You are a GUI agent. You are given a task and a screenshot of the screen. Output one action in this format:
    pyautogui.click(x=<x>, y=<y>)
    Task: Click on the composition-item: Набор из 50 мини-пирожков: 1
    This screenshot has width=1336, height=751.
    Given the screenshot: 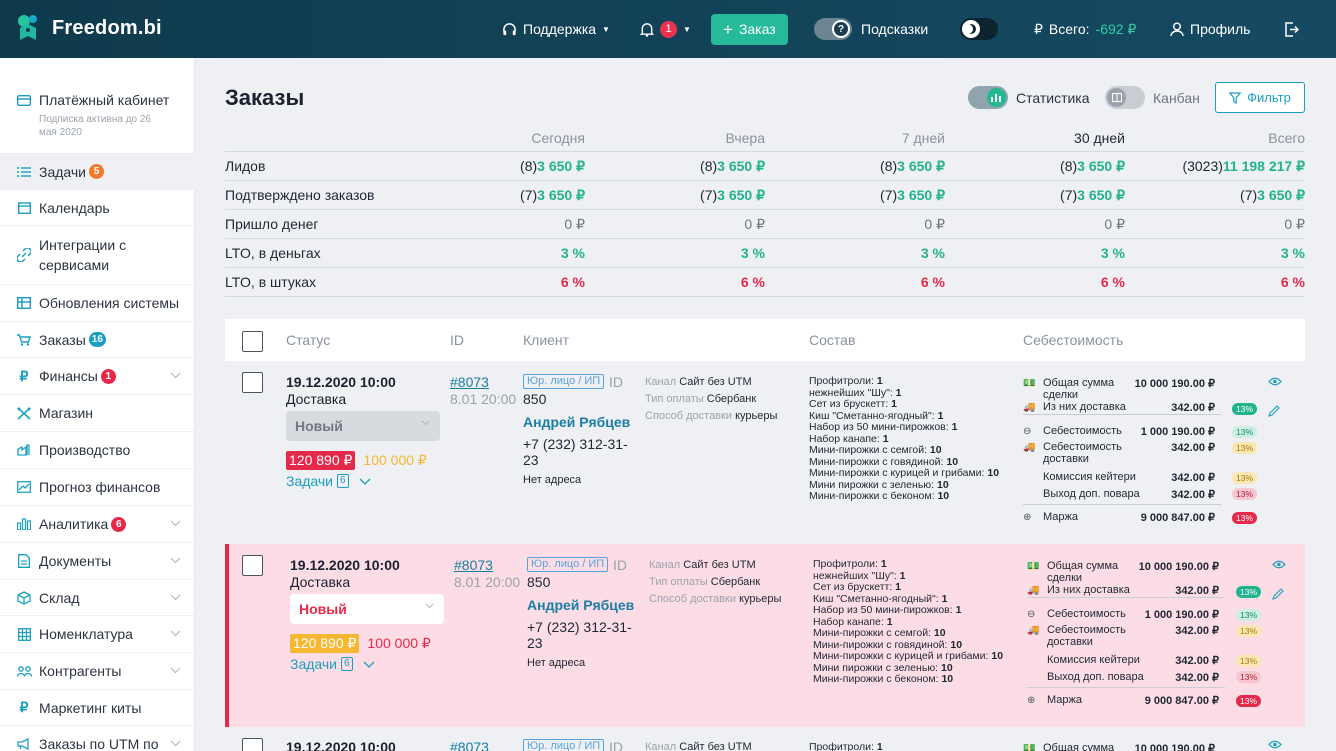 What is the action you would take?
    pyautogui.click(x=883, y=427)
    